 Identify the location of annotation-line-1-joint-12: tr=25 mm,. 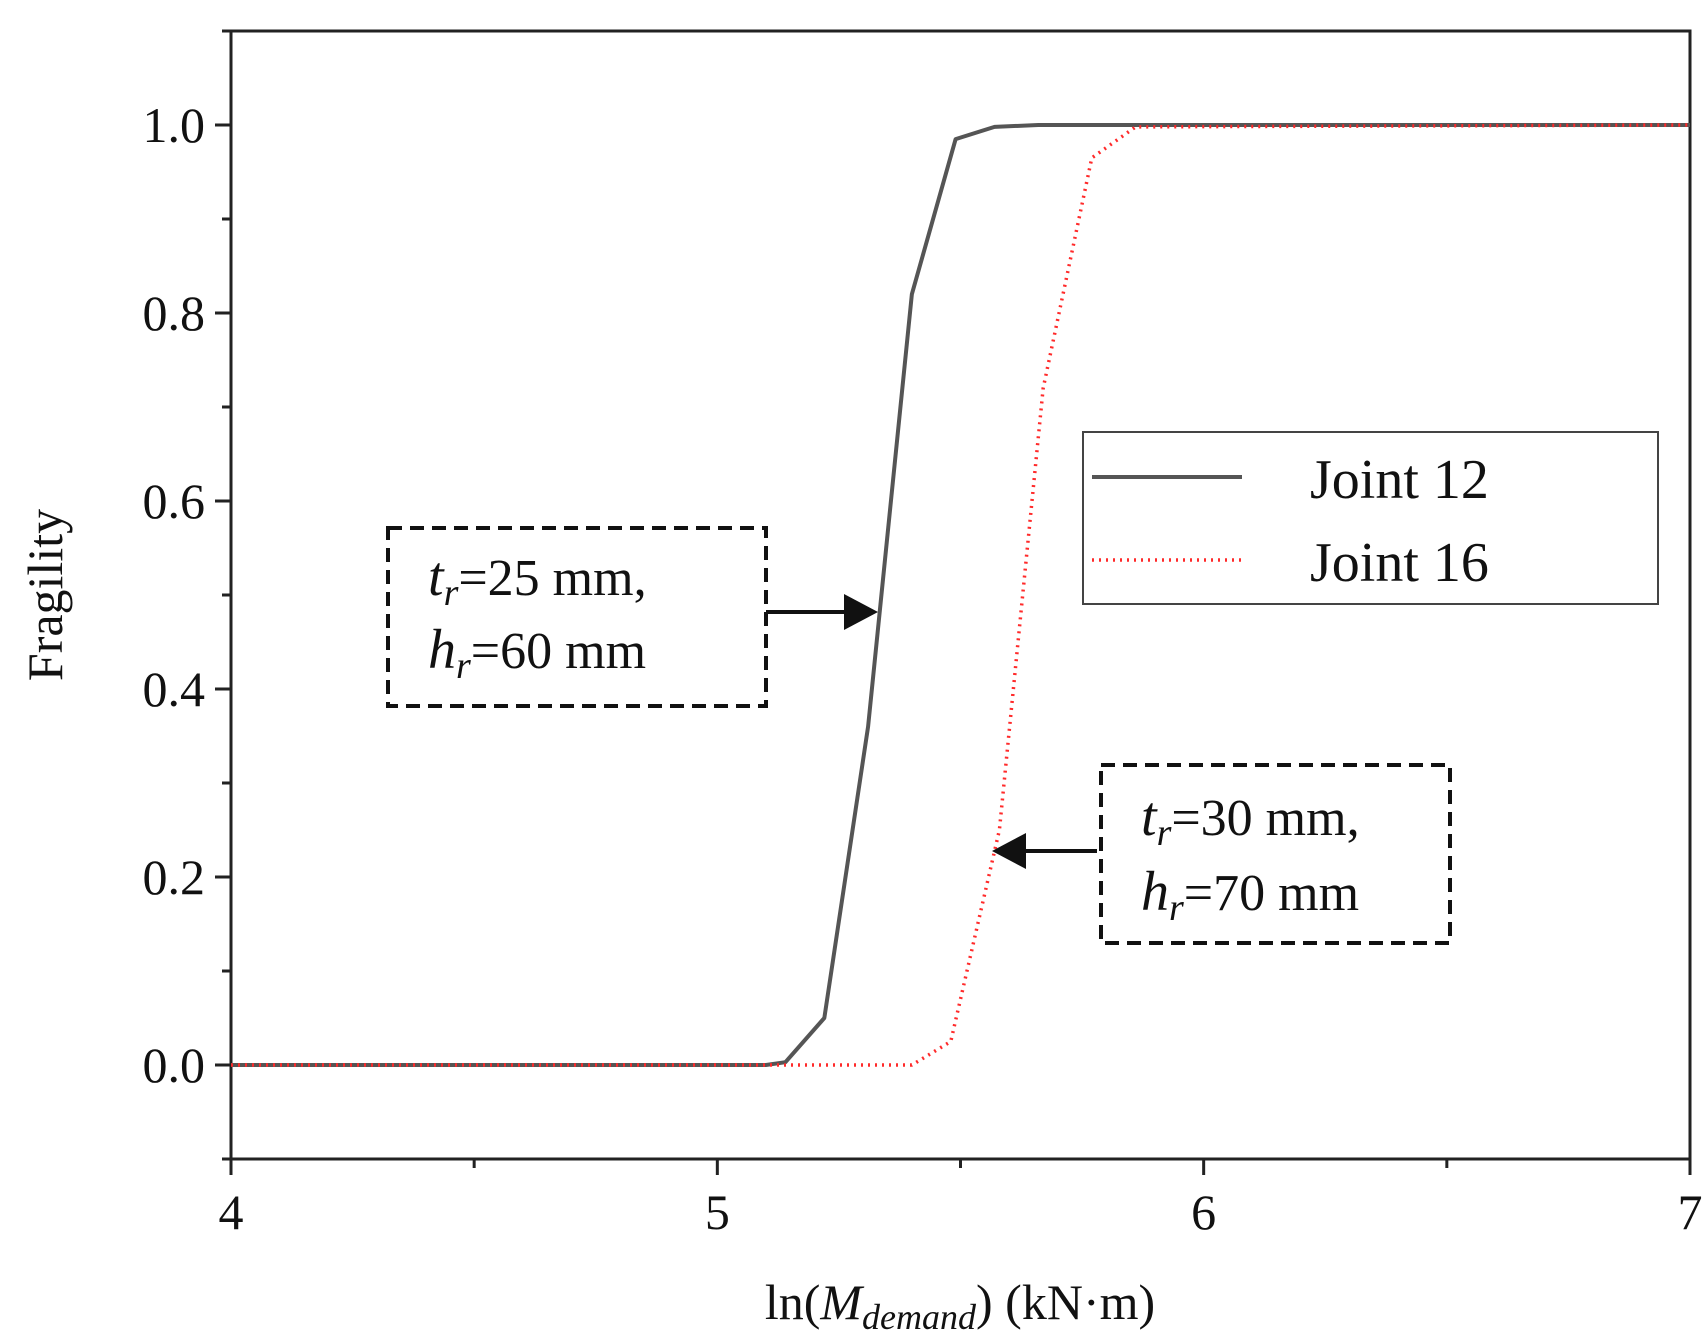
(537, 580).